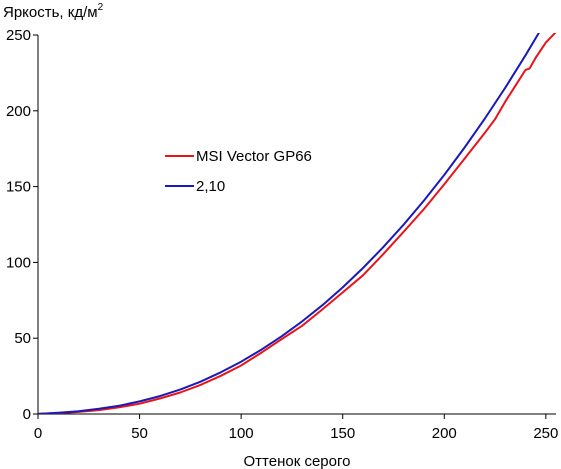 This screenshot has height=469, width=561. Describe the element at coordinates (38, 433) in the screenshot. I see `x-tick-label-0: 0` at that location.